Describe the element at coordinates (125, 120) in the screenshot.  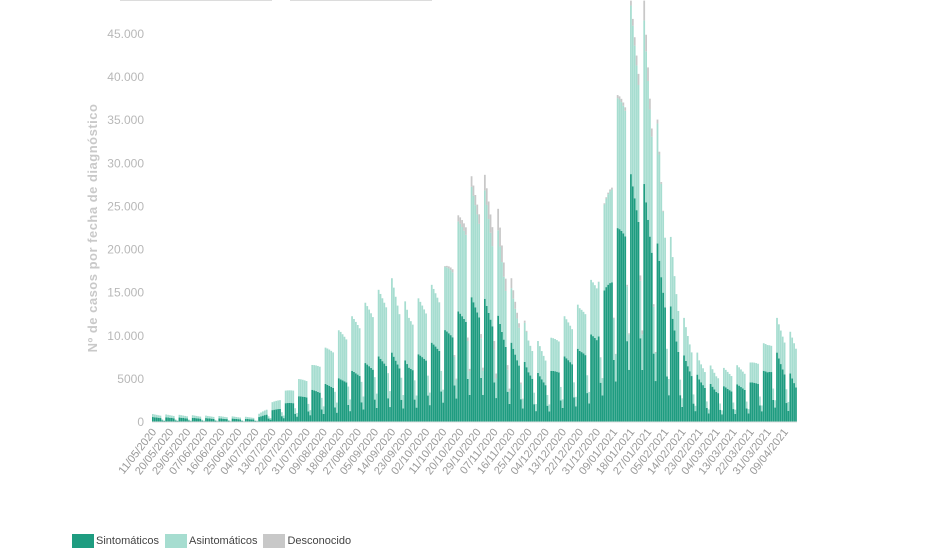
I see `y-tick-label: 35.000` at that location.